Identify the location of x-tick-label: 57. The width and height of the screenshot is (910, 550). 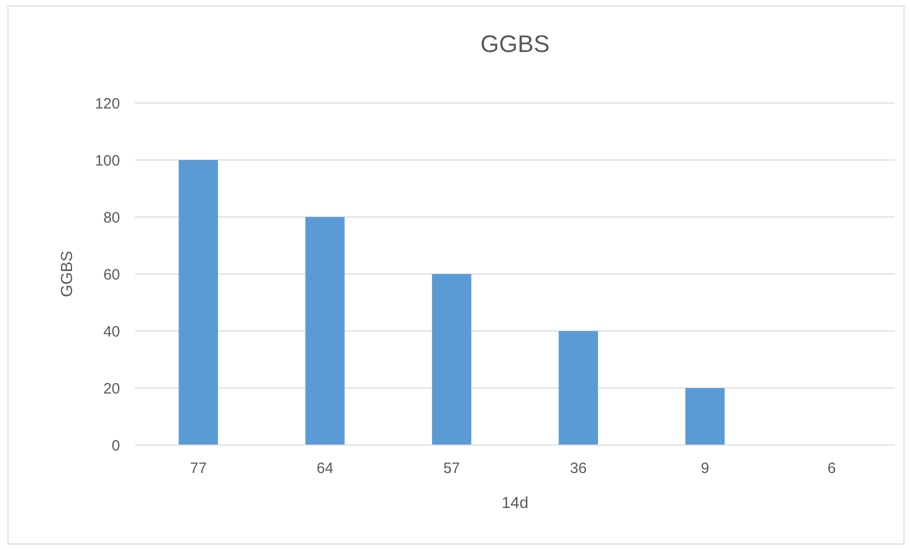
(451, 468).